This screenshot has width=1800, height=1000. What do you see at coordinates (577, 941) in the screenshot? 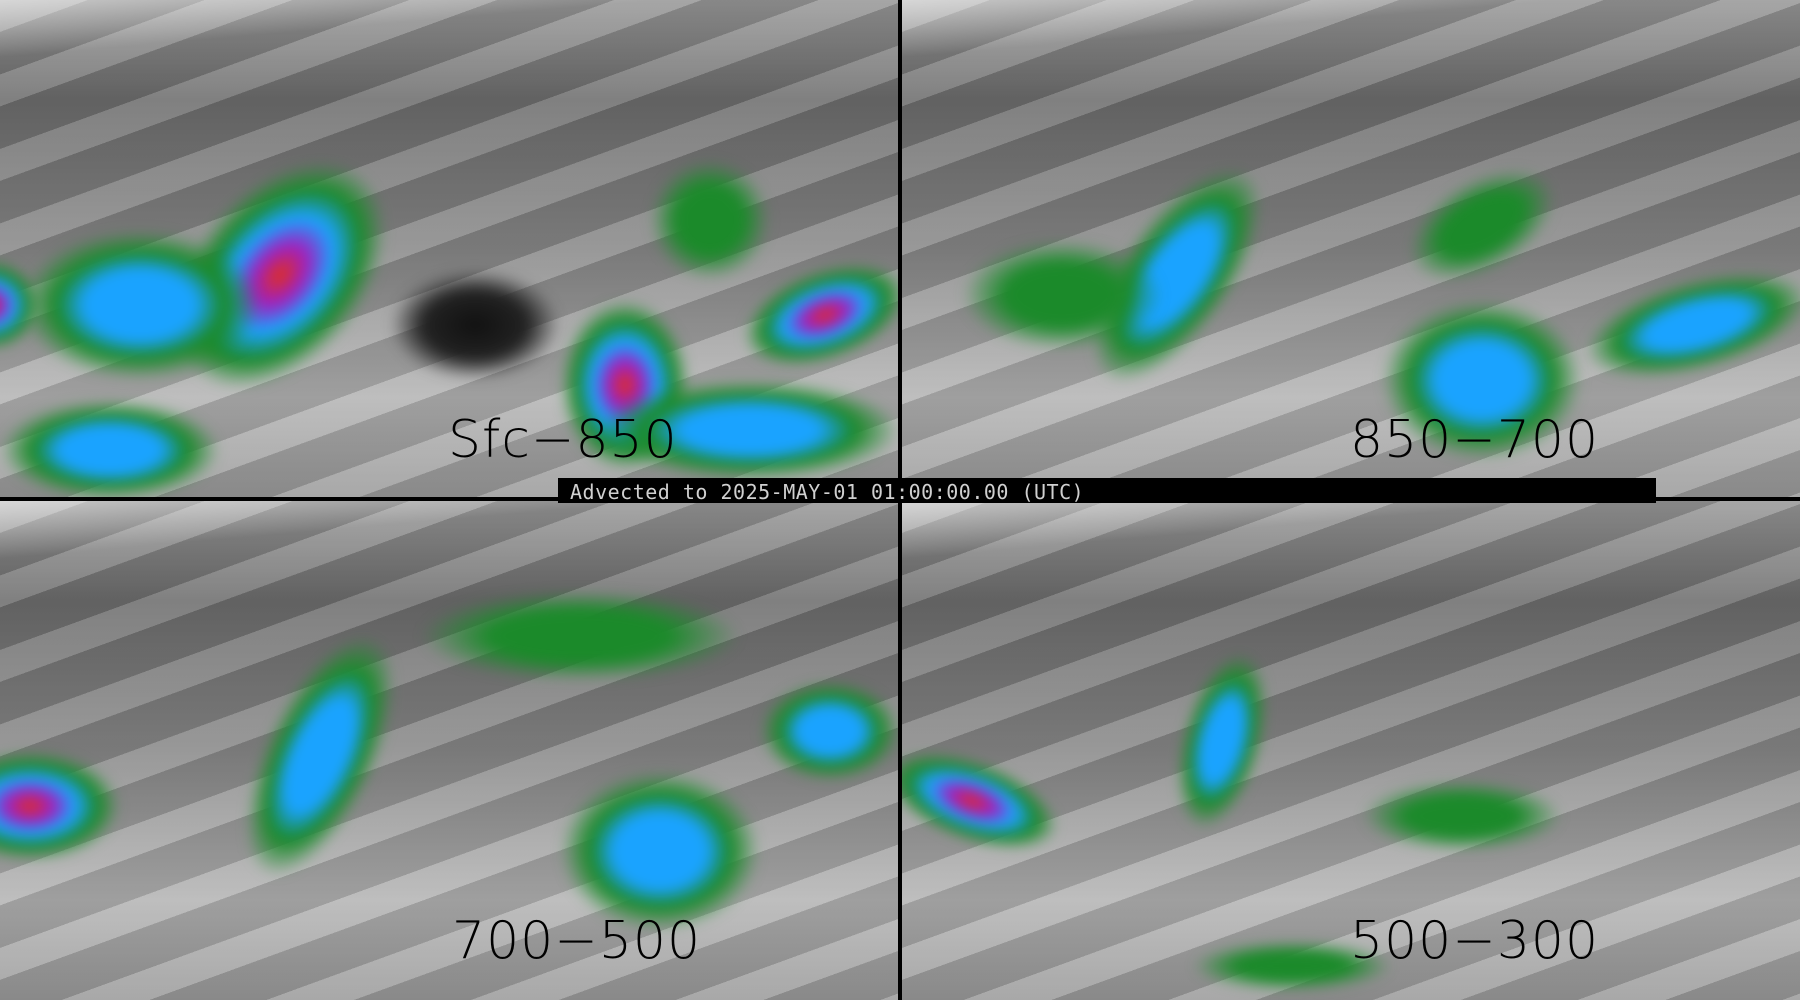
I see `layer-label: 700−500` at bounding box center [577, 941].